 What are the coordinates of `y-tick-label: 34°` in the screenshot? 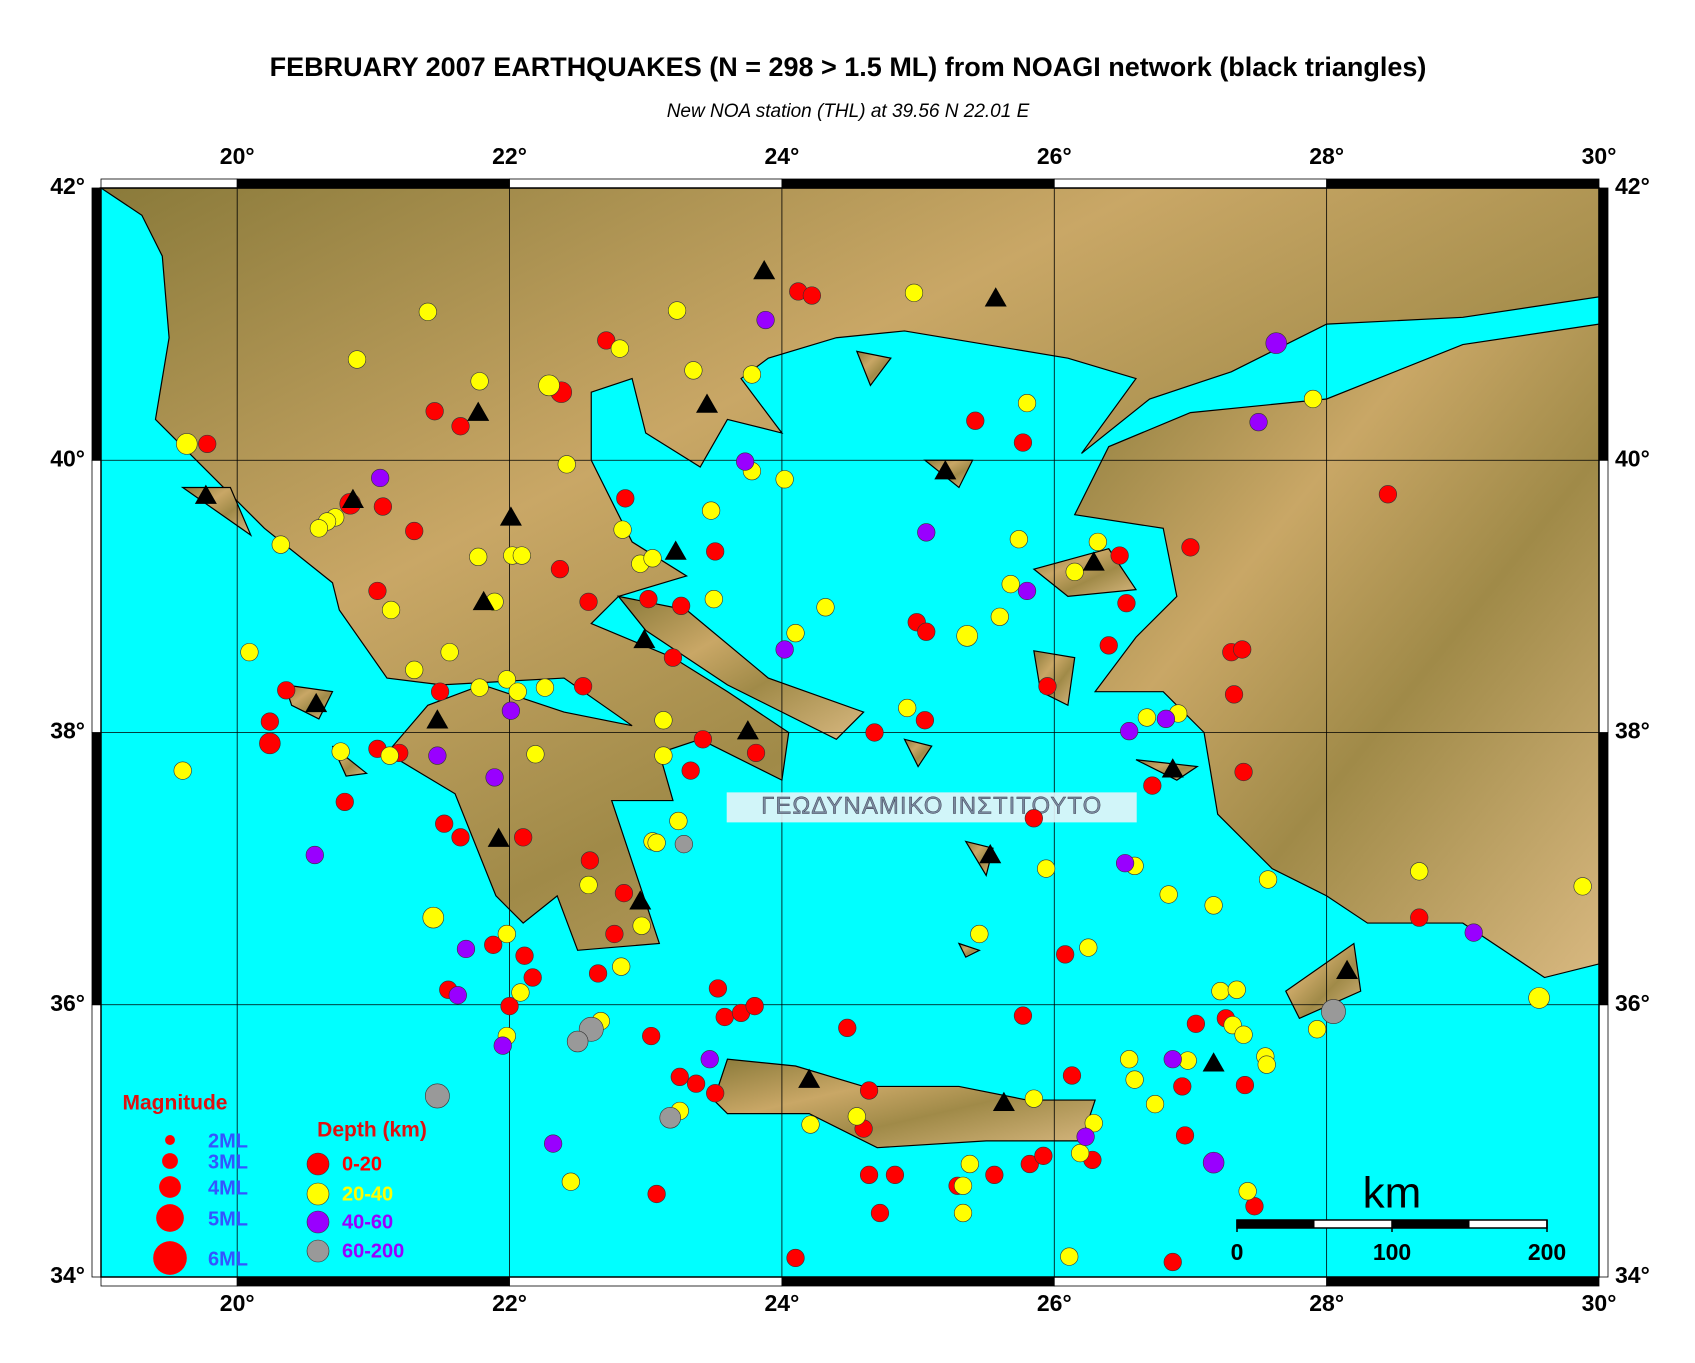 It's located at (1632, 1275).